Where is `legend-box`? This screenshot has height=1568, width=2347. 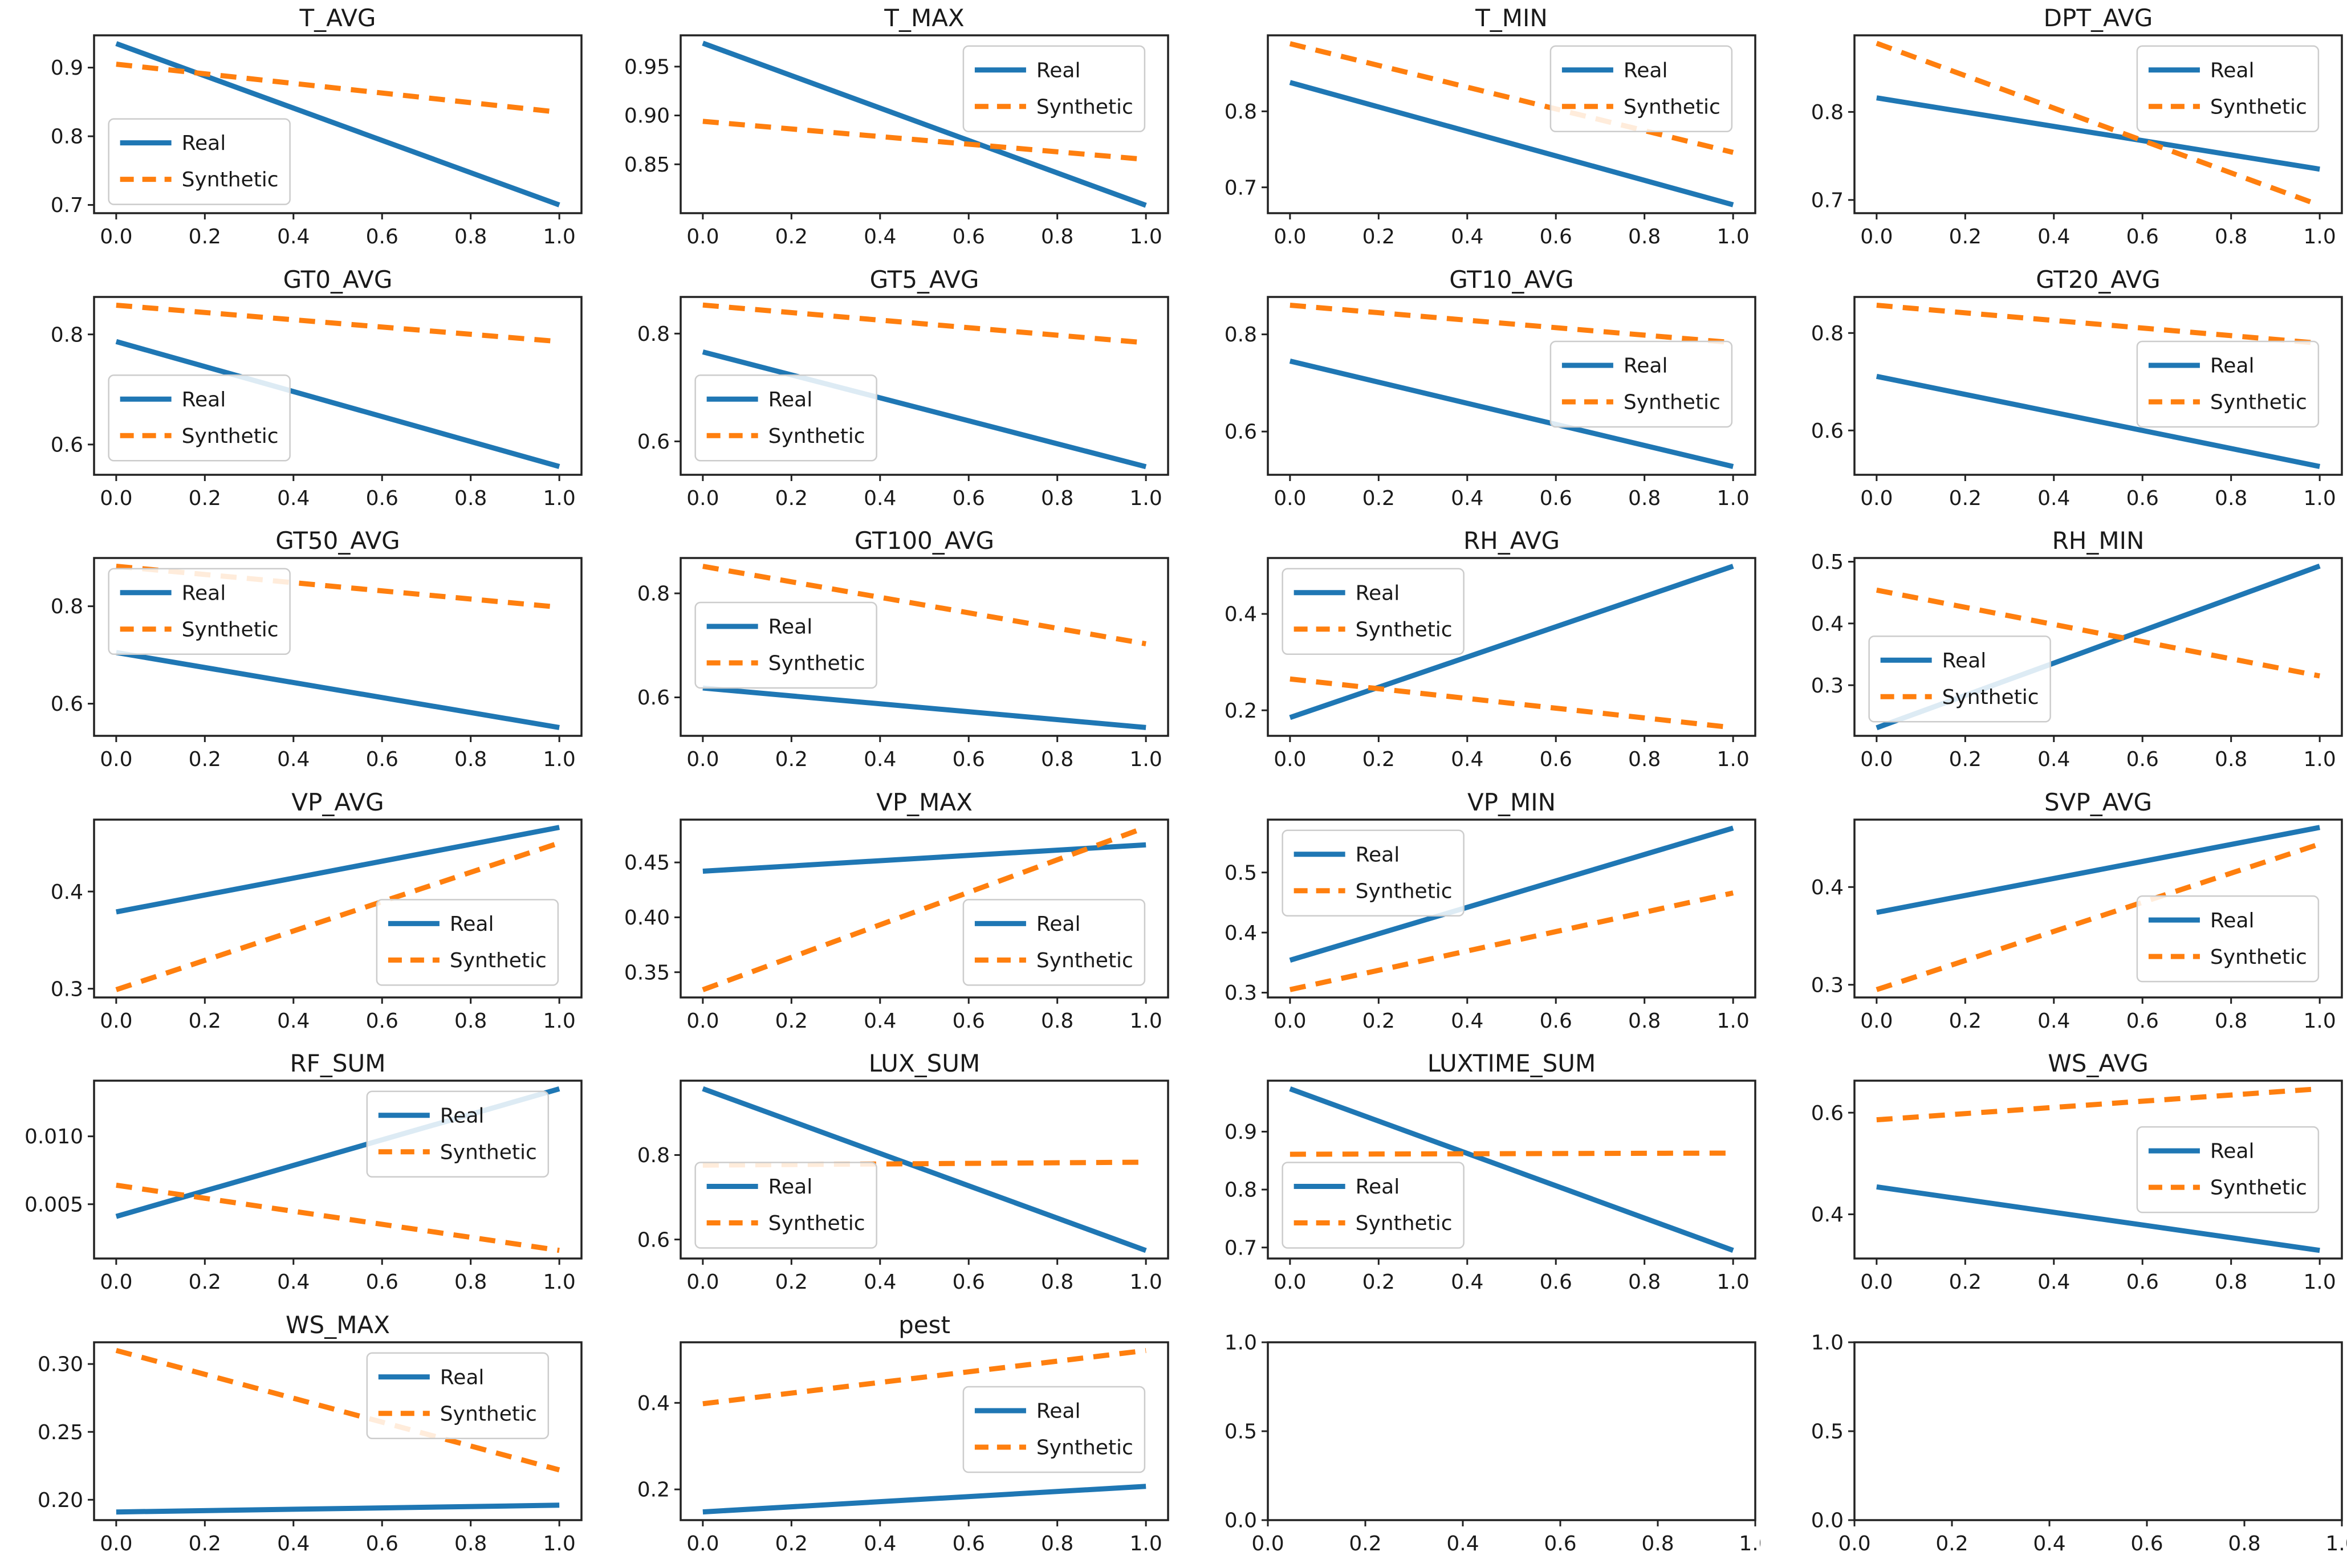 legend-box is located at coordinates (1373, 873).